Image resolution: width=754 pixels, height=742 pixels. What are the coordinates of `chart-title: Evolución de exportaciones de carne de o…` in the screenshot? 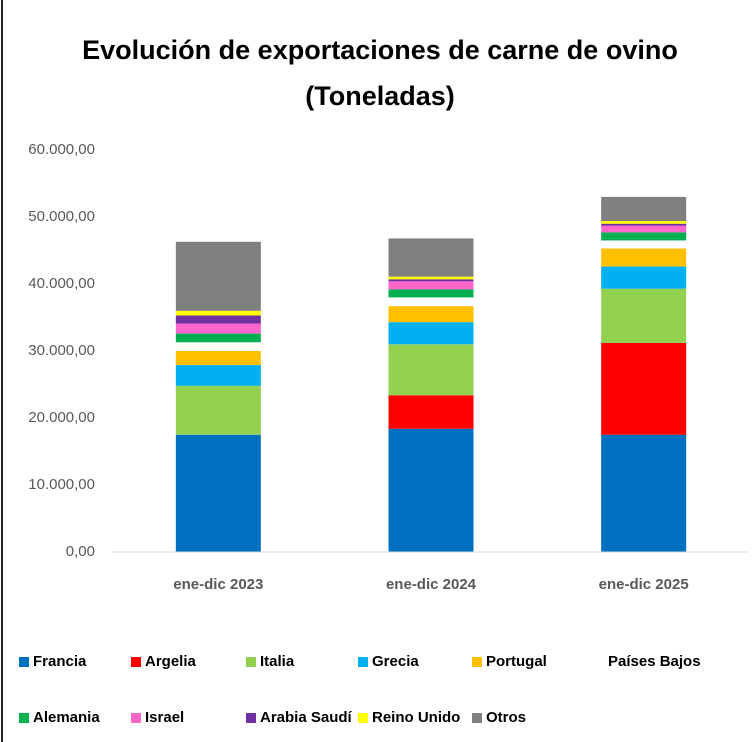 It's located at (380, 50).